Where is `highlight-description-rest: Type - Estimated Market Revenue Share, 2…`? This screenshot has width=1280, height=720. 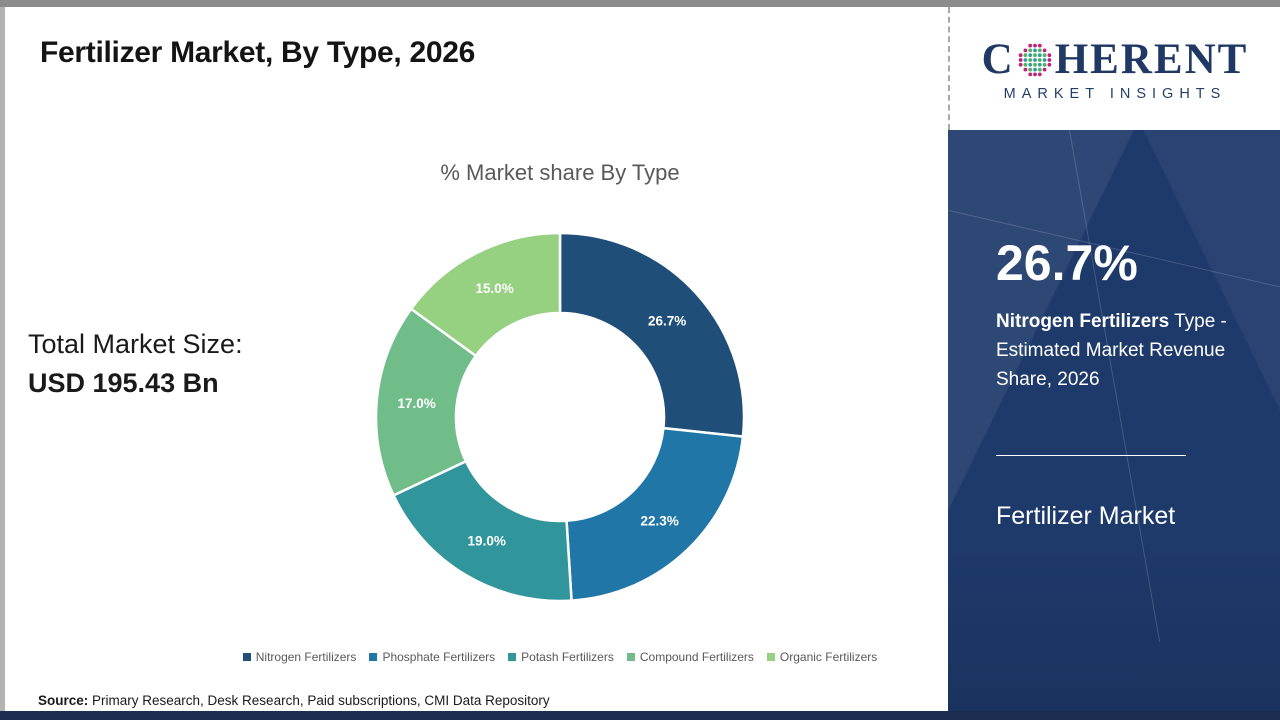
highlight-description-rest: Type - Estimated Market Revenue Share, 2… is located at coordinates (1111, 350).